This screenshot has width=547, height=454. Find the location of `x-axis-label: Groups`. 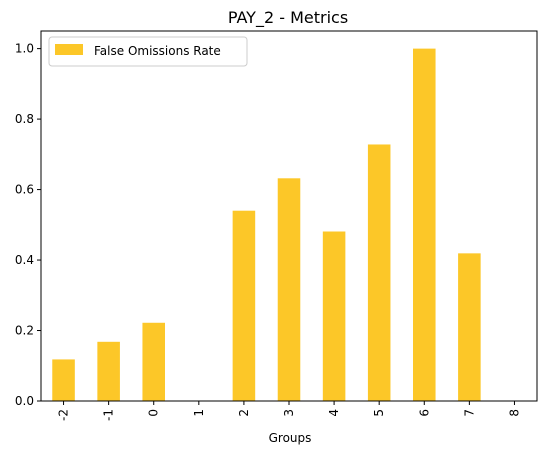

x-axis-label: Groups is located at coordinates (290, 438).